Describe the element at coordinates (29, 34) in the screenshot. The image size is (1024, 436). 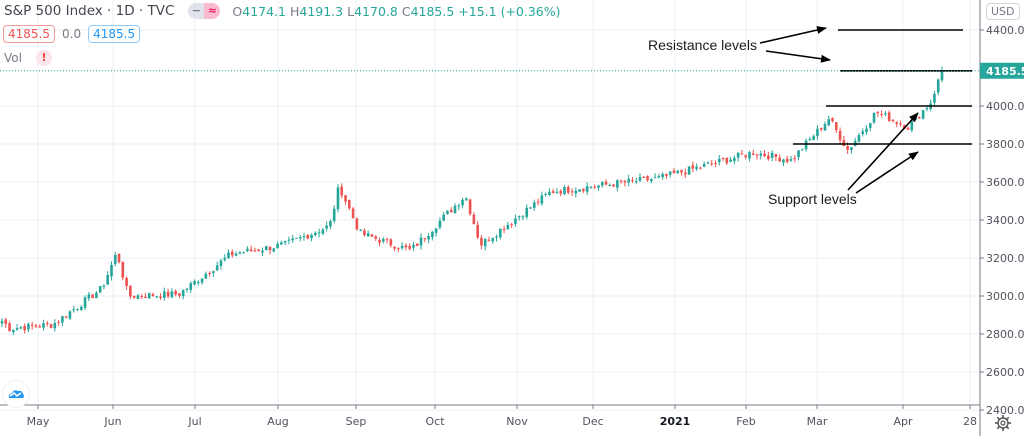
I see `sell-price-button: 4185.5` at that location.